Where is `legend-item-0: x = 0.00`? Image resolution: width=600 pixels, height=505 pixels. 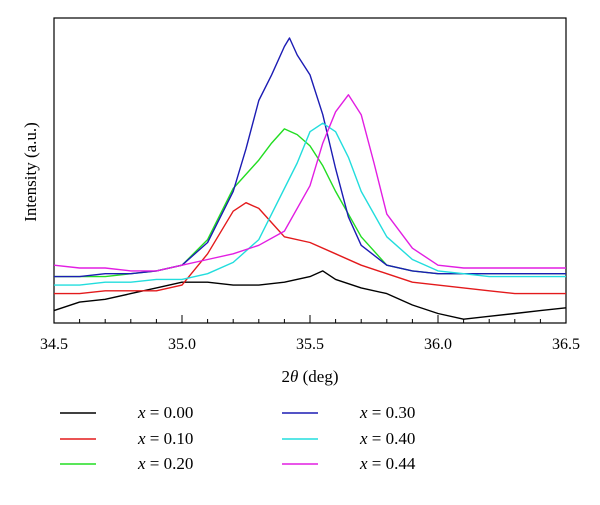
legend-item-0: x = 0.00 is located at coordinates (126, 412).